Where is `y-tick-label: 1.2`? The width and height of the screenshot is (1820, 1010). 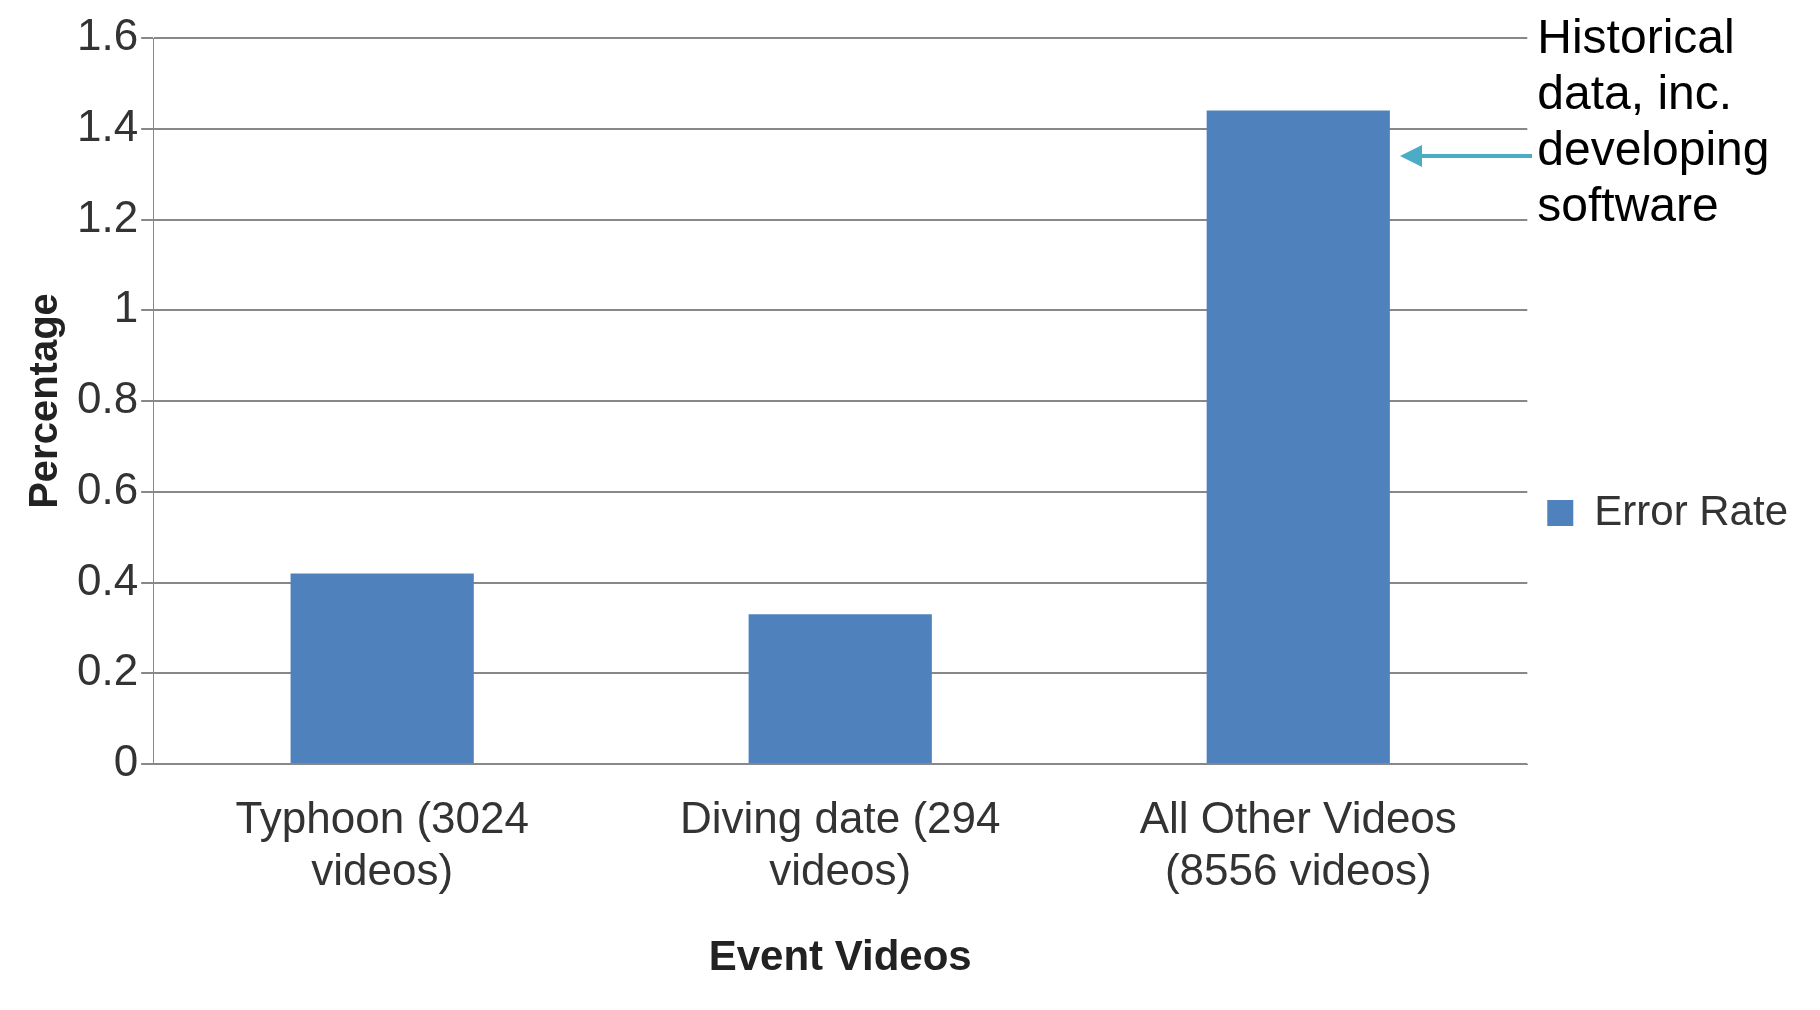 y-tick-label: 1.2 is located at coordinates (107, 216).